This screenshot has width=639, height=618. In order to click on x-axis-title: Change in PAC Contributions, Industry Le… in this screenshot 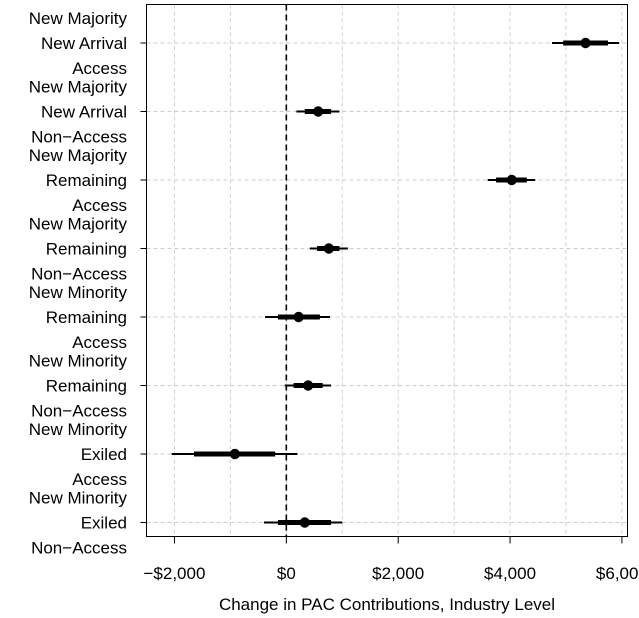, I will do `click(387, 604)`.